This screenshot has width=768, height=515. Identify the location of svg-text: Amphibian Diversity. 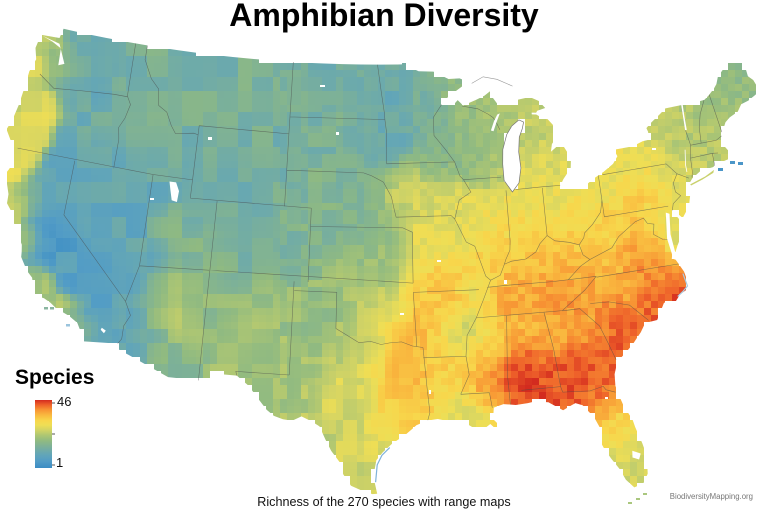
(384, 16).